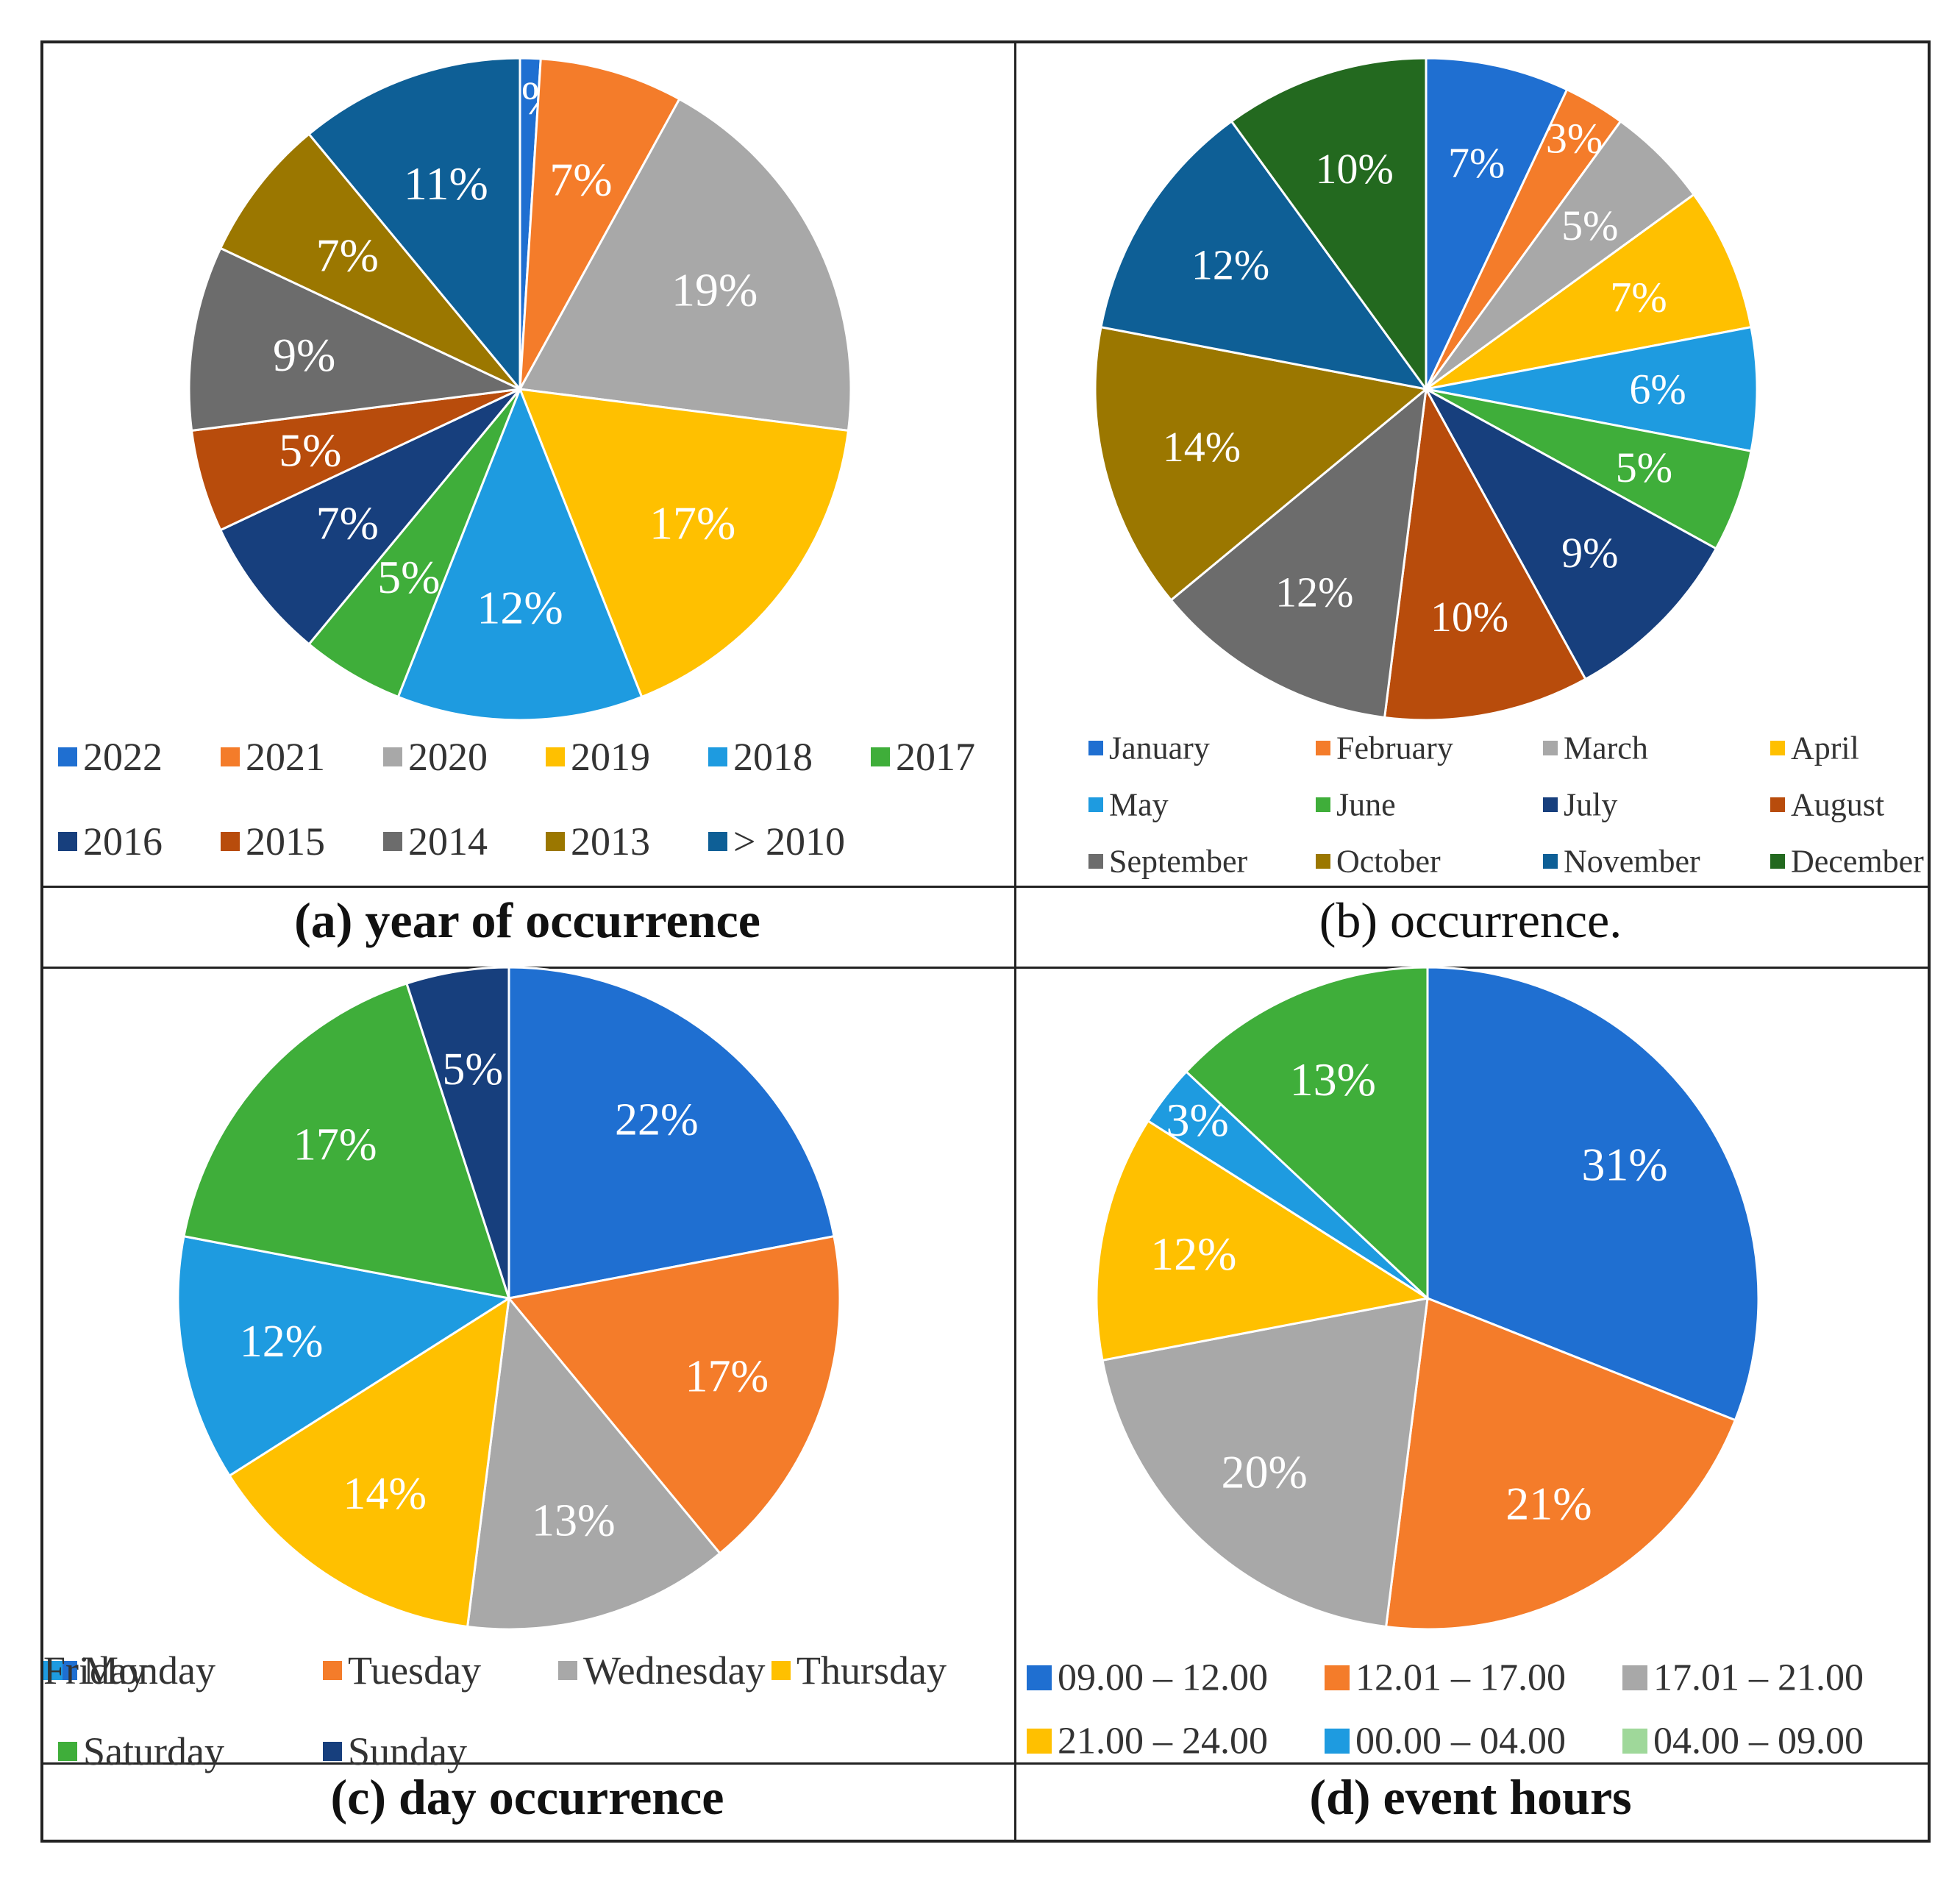 Image resolution: width=1960 pixels, height=1886 pixels. What do you see at coordinates (123, 841) in the screenshot?
I see `legend-label: 2016` at bounding box center [123, 841].